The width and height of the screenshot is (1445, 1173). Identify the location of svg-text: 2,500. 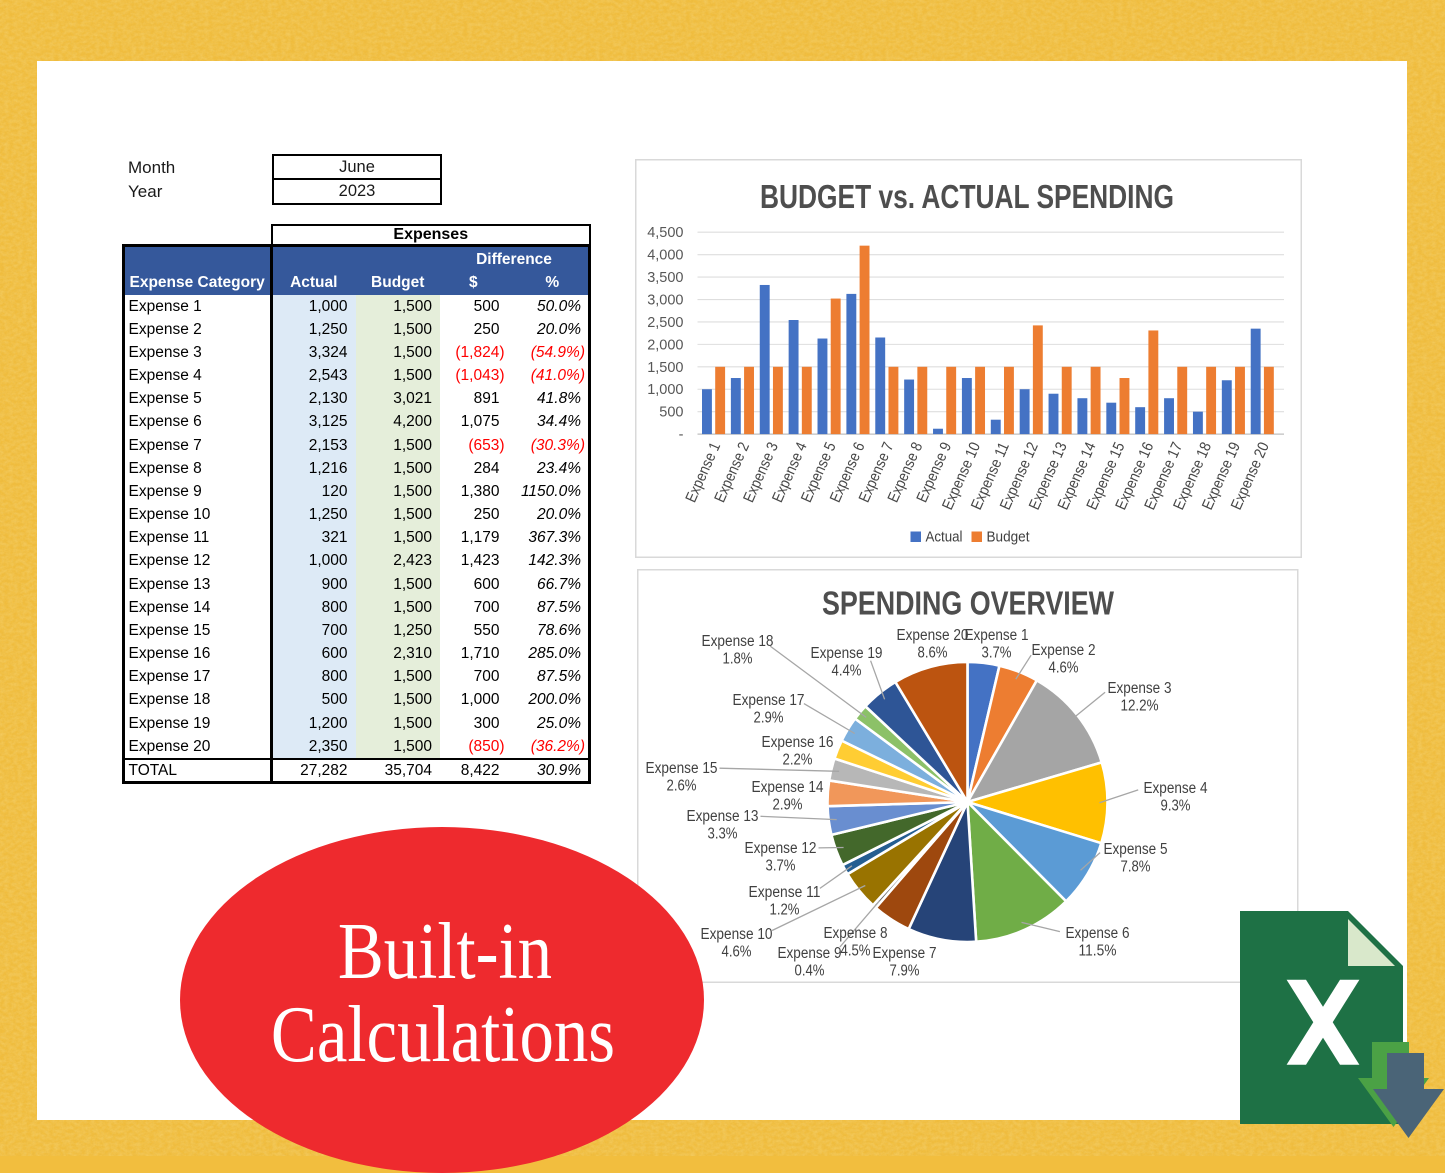
(665, 322).